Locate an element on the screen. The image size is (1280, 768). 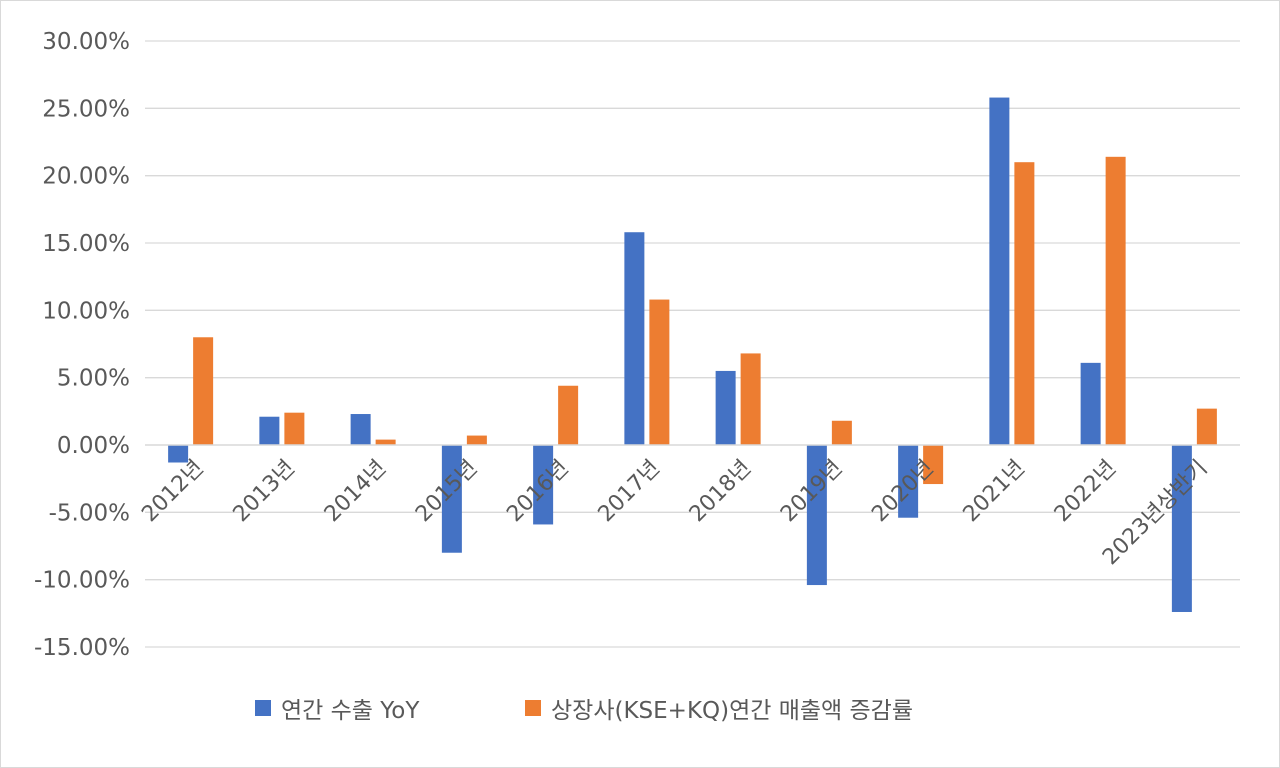
legend: 연간 수출 YoY 상장사(KSE+KQ)연간 매출액 증감률 is located at coordinates (584, 711).